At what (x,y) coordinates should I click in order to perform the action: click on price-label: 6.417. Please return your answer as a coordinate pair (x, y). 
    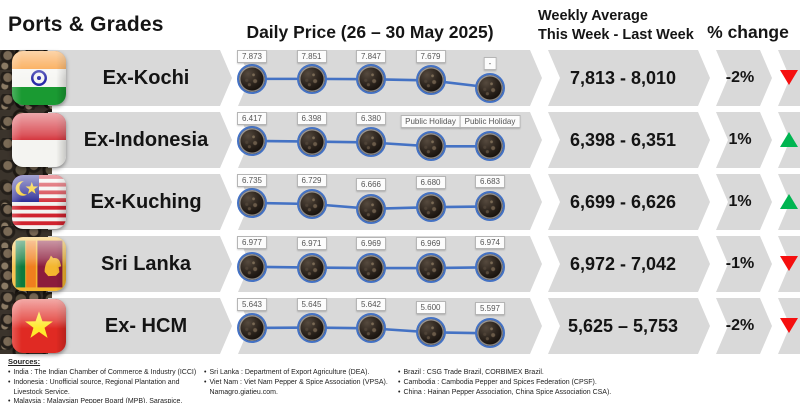
    Looking at the image, I should click on (252, 118).